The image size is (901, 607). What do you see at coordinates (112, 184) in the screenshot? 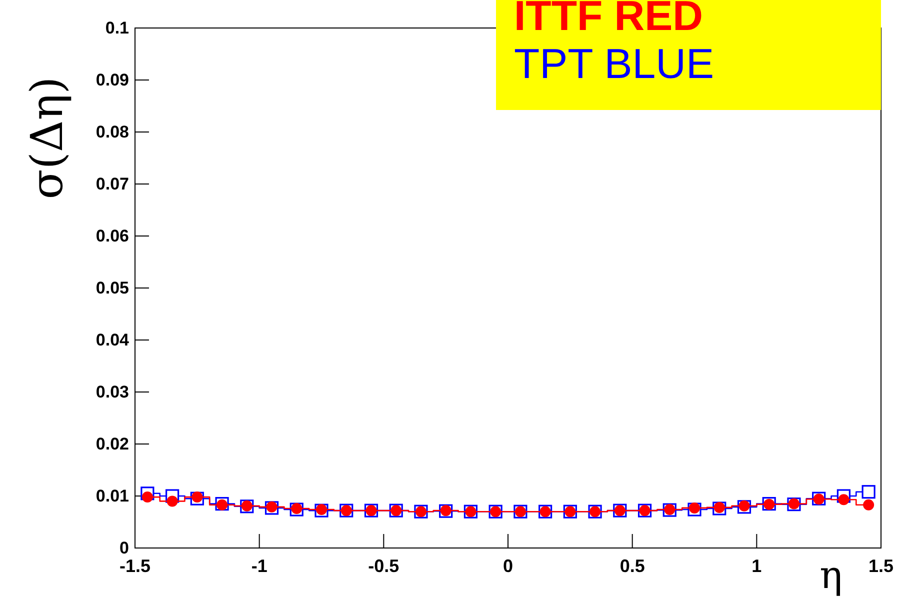
I see `y-tick-label: 0.07` at bounding box center [112, 184].